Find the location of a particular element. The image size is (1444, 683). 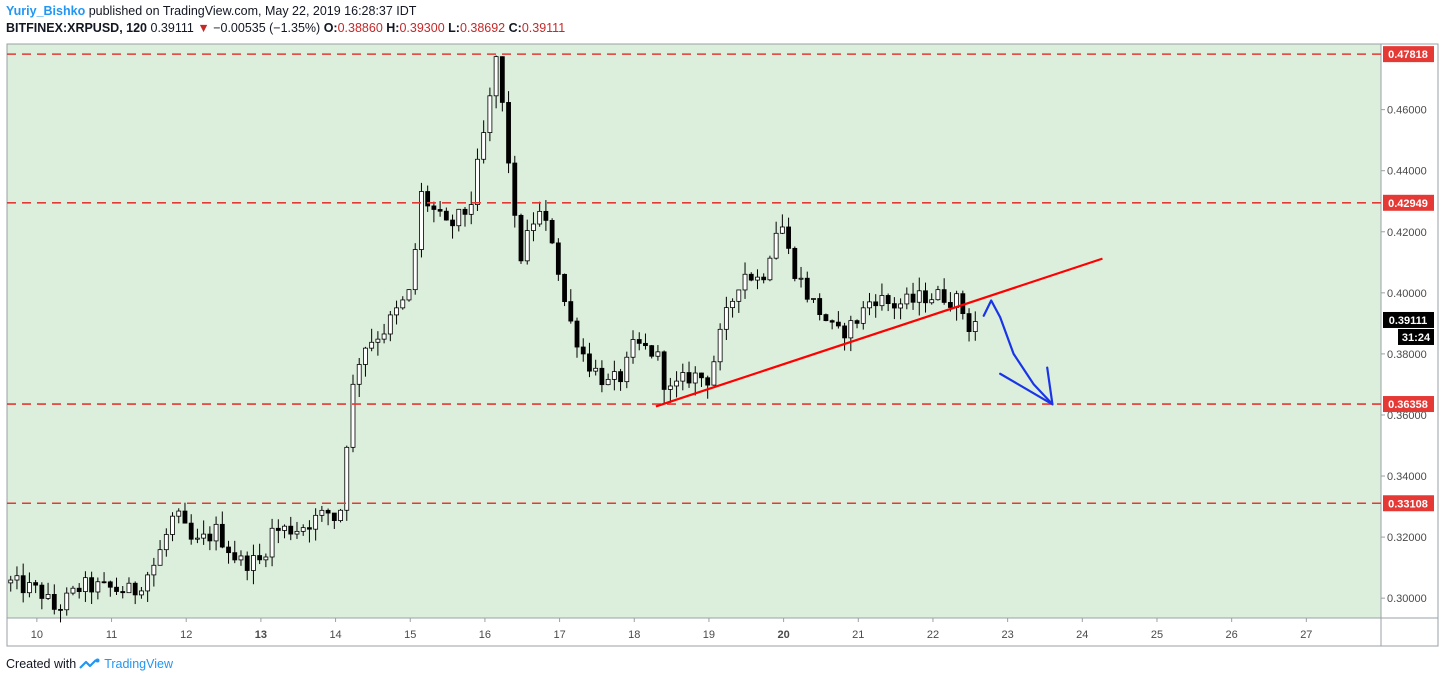

x-tick-label: 17 is located at coordinates (559, 635).